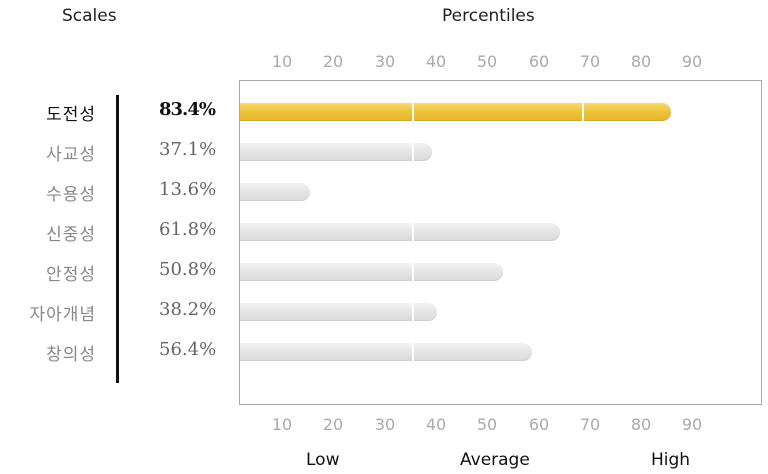  Describe the element at coordinates (323, 460) in the screenshot. I see `axis-label-low: Low` at that location.